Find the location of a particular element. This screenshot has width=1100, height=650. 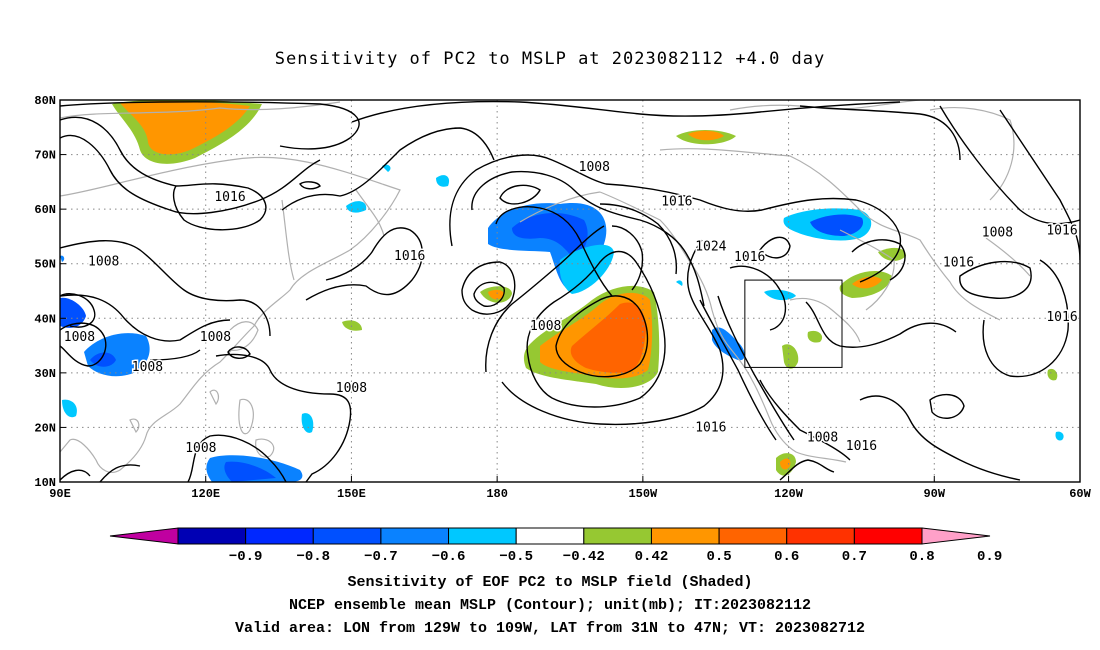

lon-tick-label: 180 is located at coordinates (497, 494).